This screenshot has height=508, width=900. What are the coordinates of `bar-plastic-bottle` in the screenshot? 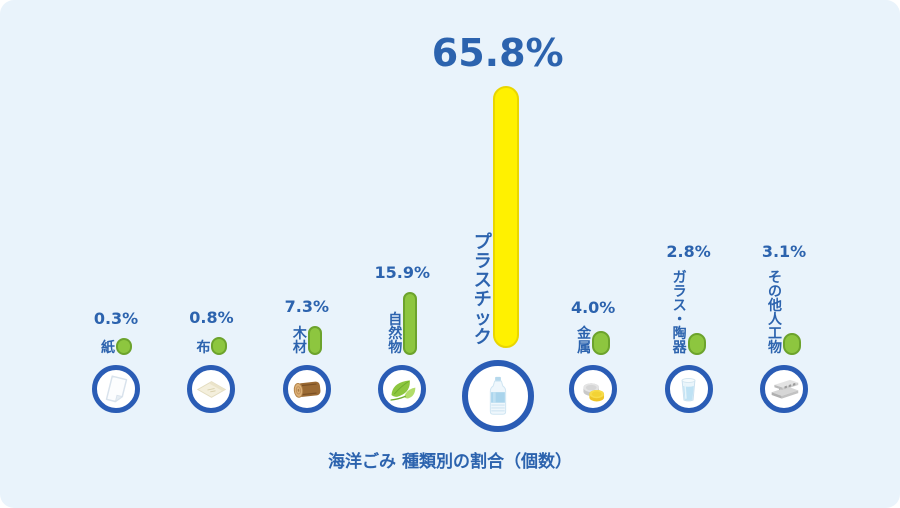 It's located at (505, 217).